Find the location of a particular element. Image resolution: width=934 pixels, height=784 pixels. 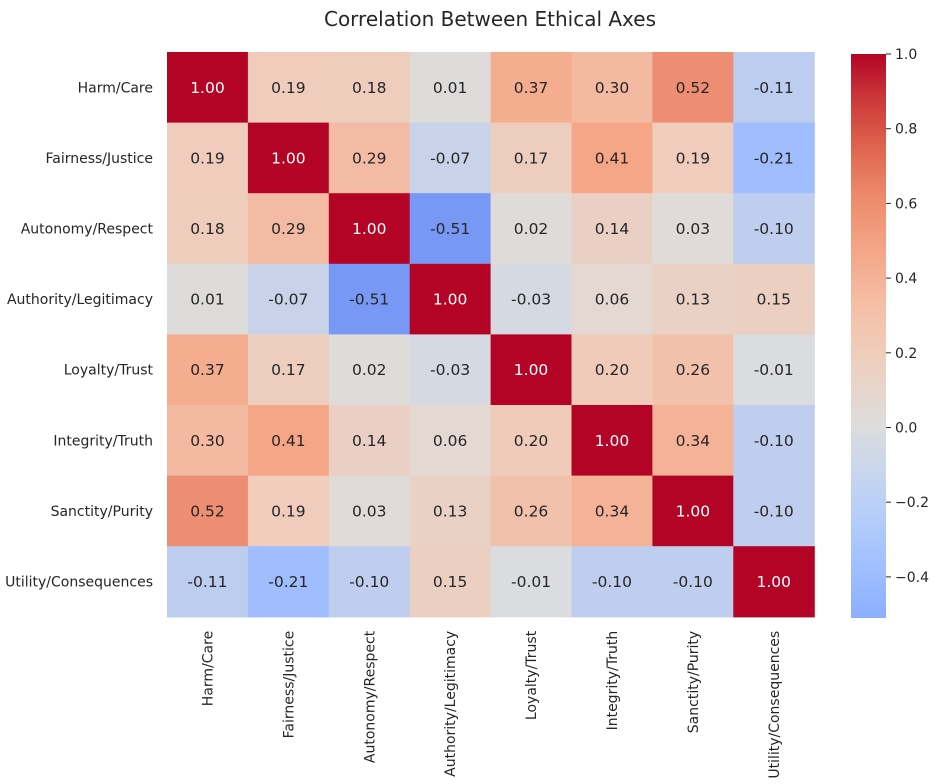

cell-value-label: 0.14 is located at coordinates (369, 441).